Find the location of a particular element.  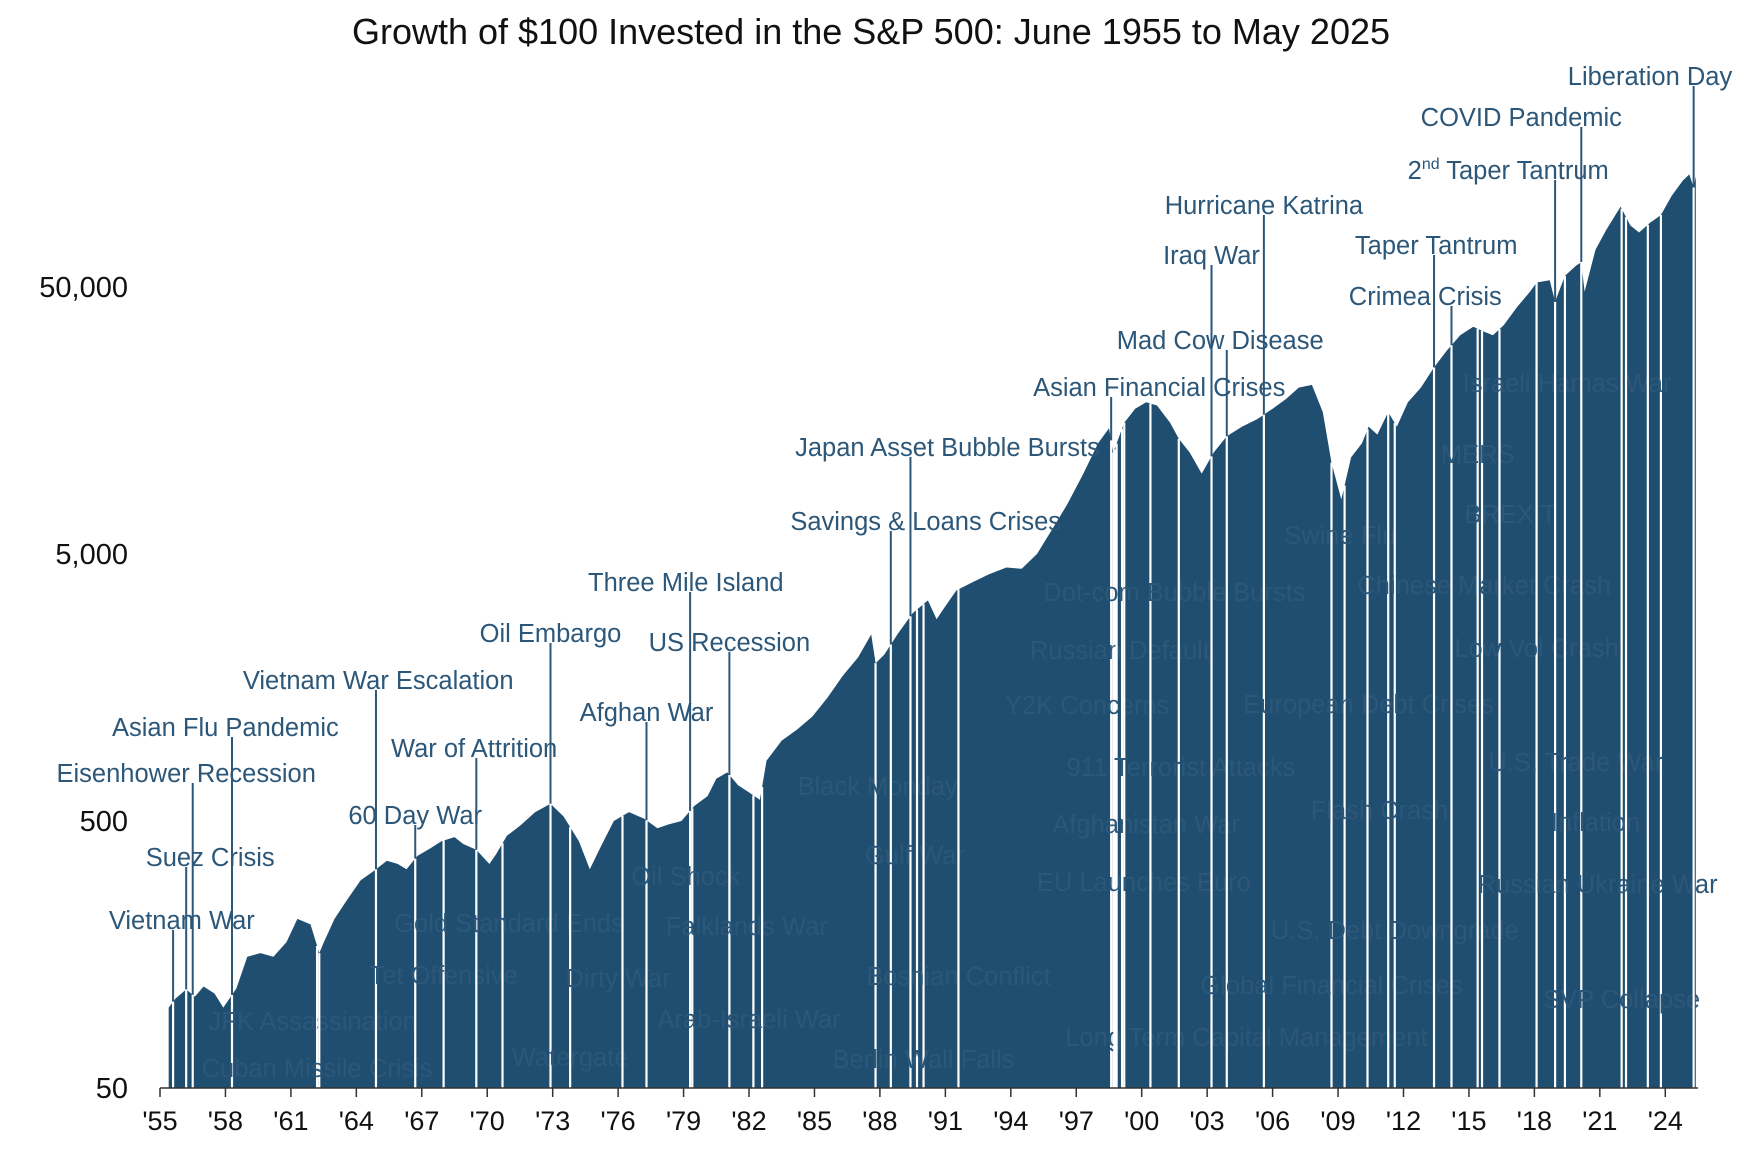

event-annotation: 911 Terrorist Attacks is located at coordinates (1181, 763).